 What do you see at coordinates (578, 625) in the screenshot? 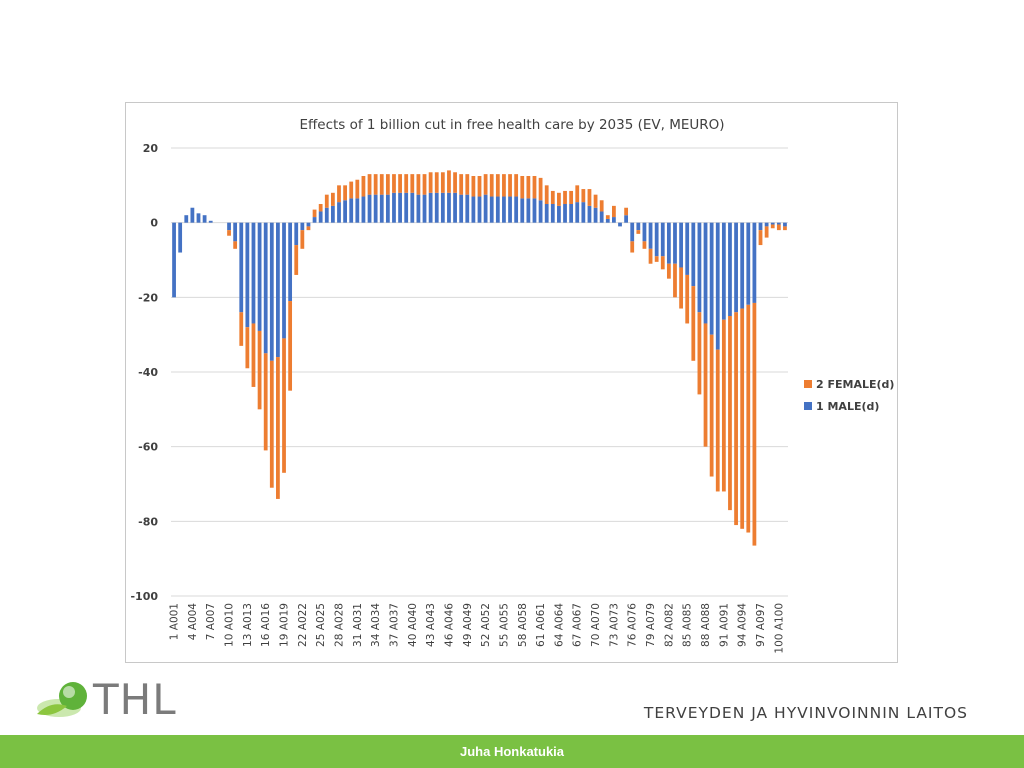
I see `x-tick-label: 67 A067` at bounding box center [578, 625].